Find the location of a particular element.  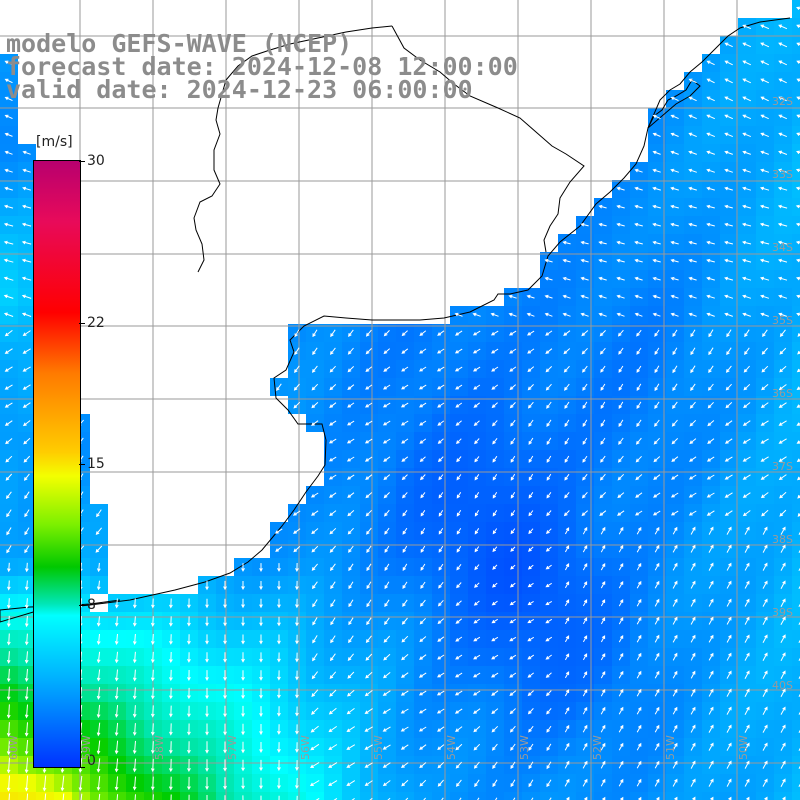

longitude-label: 52W is located at coordinates (597, 747).